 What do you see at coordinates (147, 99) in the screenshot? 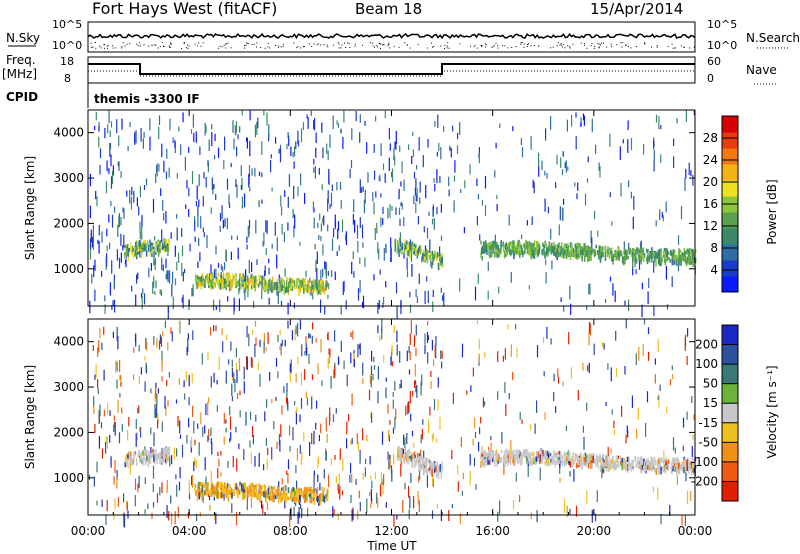
I see `cpid-text: themis -3300 IF` at bounding box center [147, 99].